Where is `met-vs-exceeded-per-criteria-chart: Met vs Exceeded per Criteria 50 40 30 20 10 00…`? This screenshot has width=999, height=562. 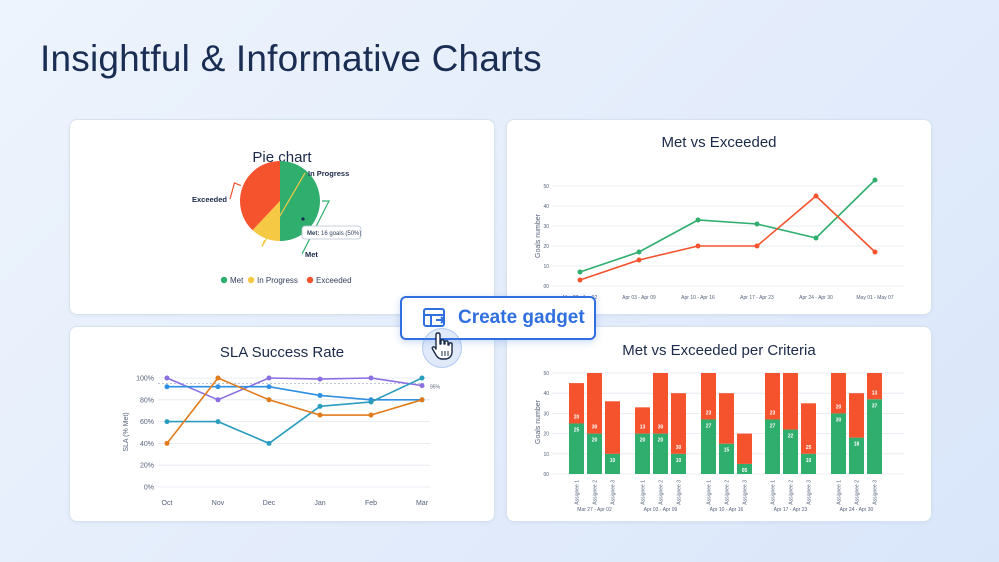 met-vs-exceeded-per-criteria-chart: Met vs Exceeded per Criteria 50 40 30 20 10 00… is located at coordinates (719, 427).